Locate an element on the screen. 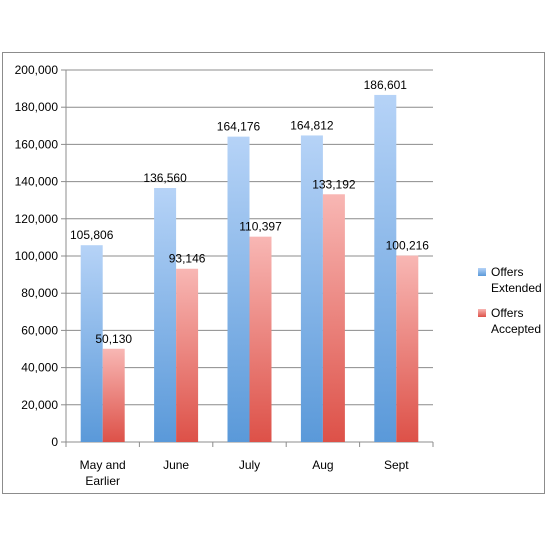 Image resolution: width=550 pixels, height=550 pixels. data-label: 136,560 is located at coordinates (165, 178).